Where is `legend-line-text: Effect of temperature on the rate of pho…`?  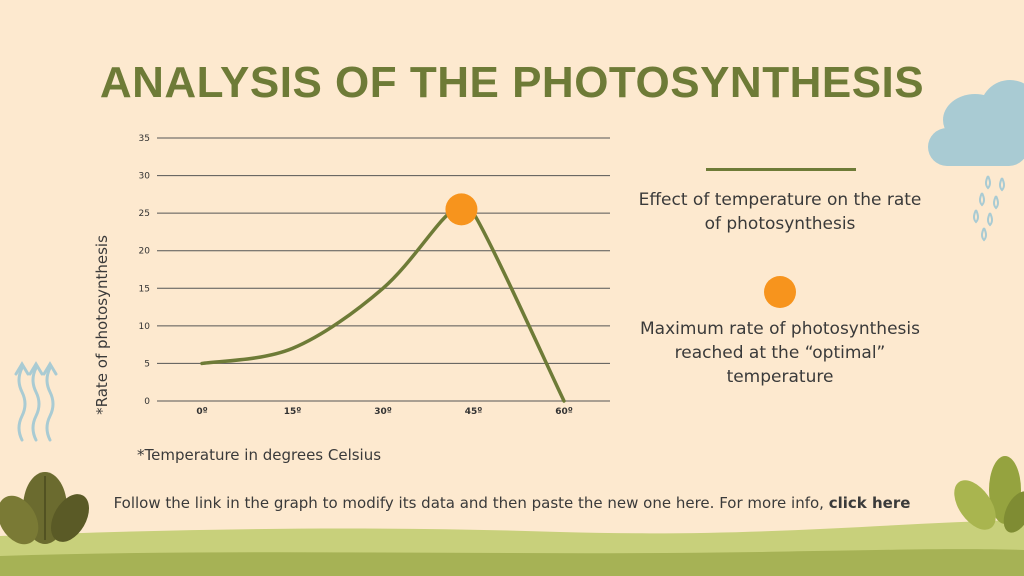 legend-line-text: Effect of temperature on the rate of pho… is located at coordinates (780, 212).